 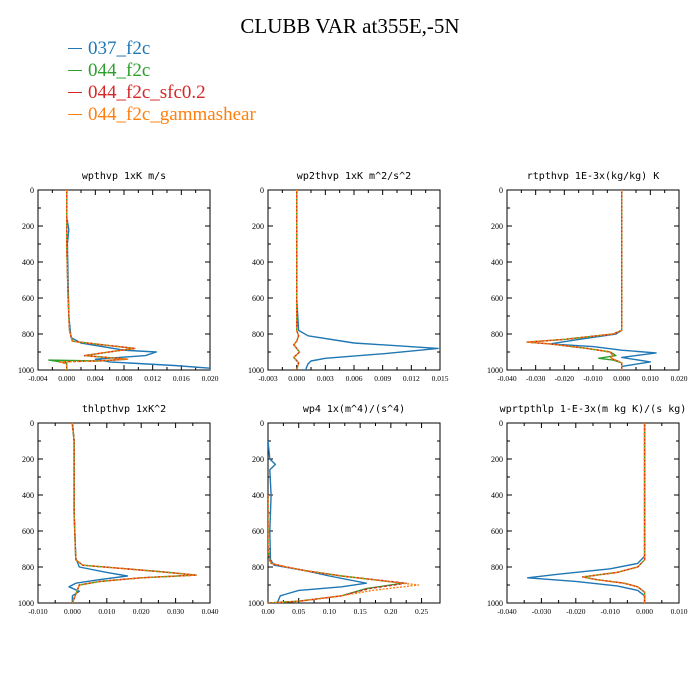 What do you see at coordinates (210, 611) in the screenshot?
I see `x-tick-label: 0.040` at bounding box center [210, 611].